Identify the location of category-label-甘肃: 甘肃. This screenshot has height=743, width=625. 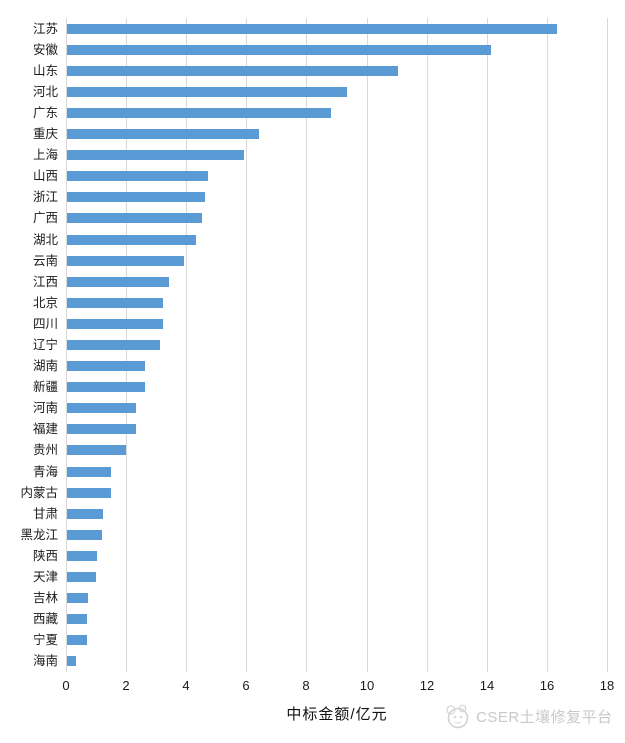
(45, 513).